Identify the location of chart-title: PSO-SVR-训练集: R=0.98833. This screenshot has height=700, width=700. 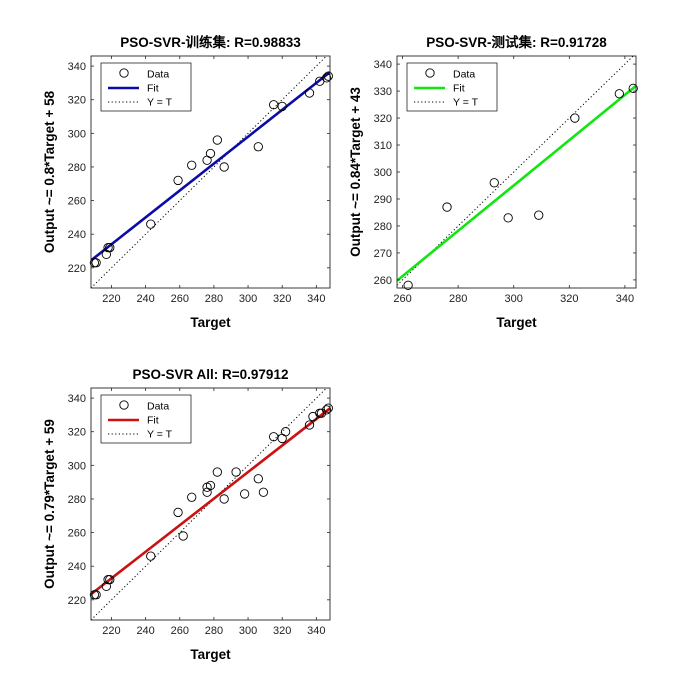
(210, 42).